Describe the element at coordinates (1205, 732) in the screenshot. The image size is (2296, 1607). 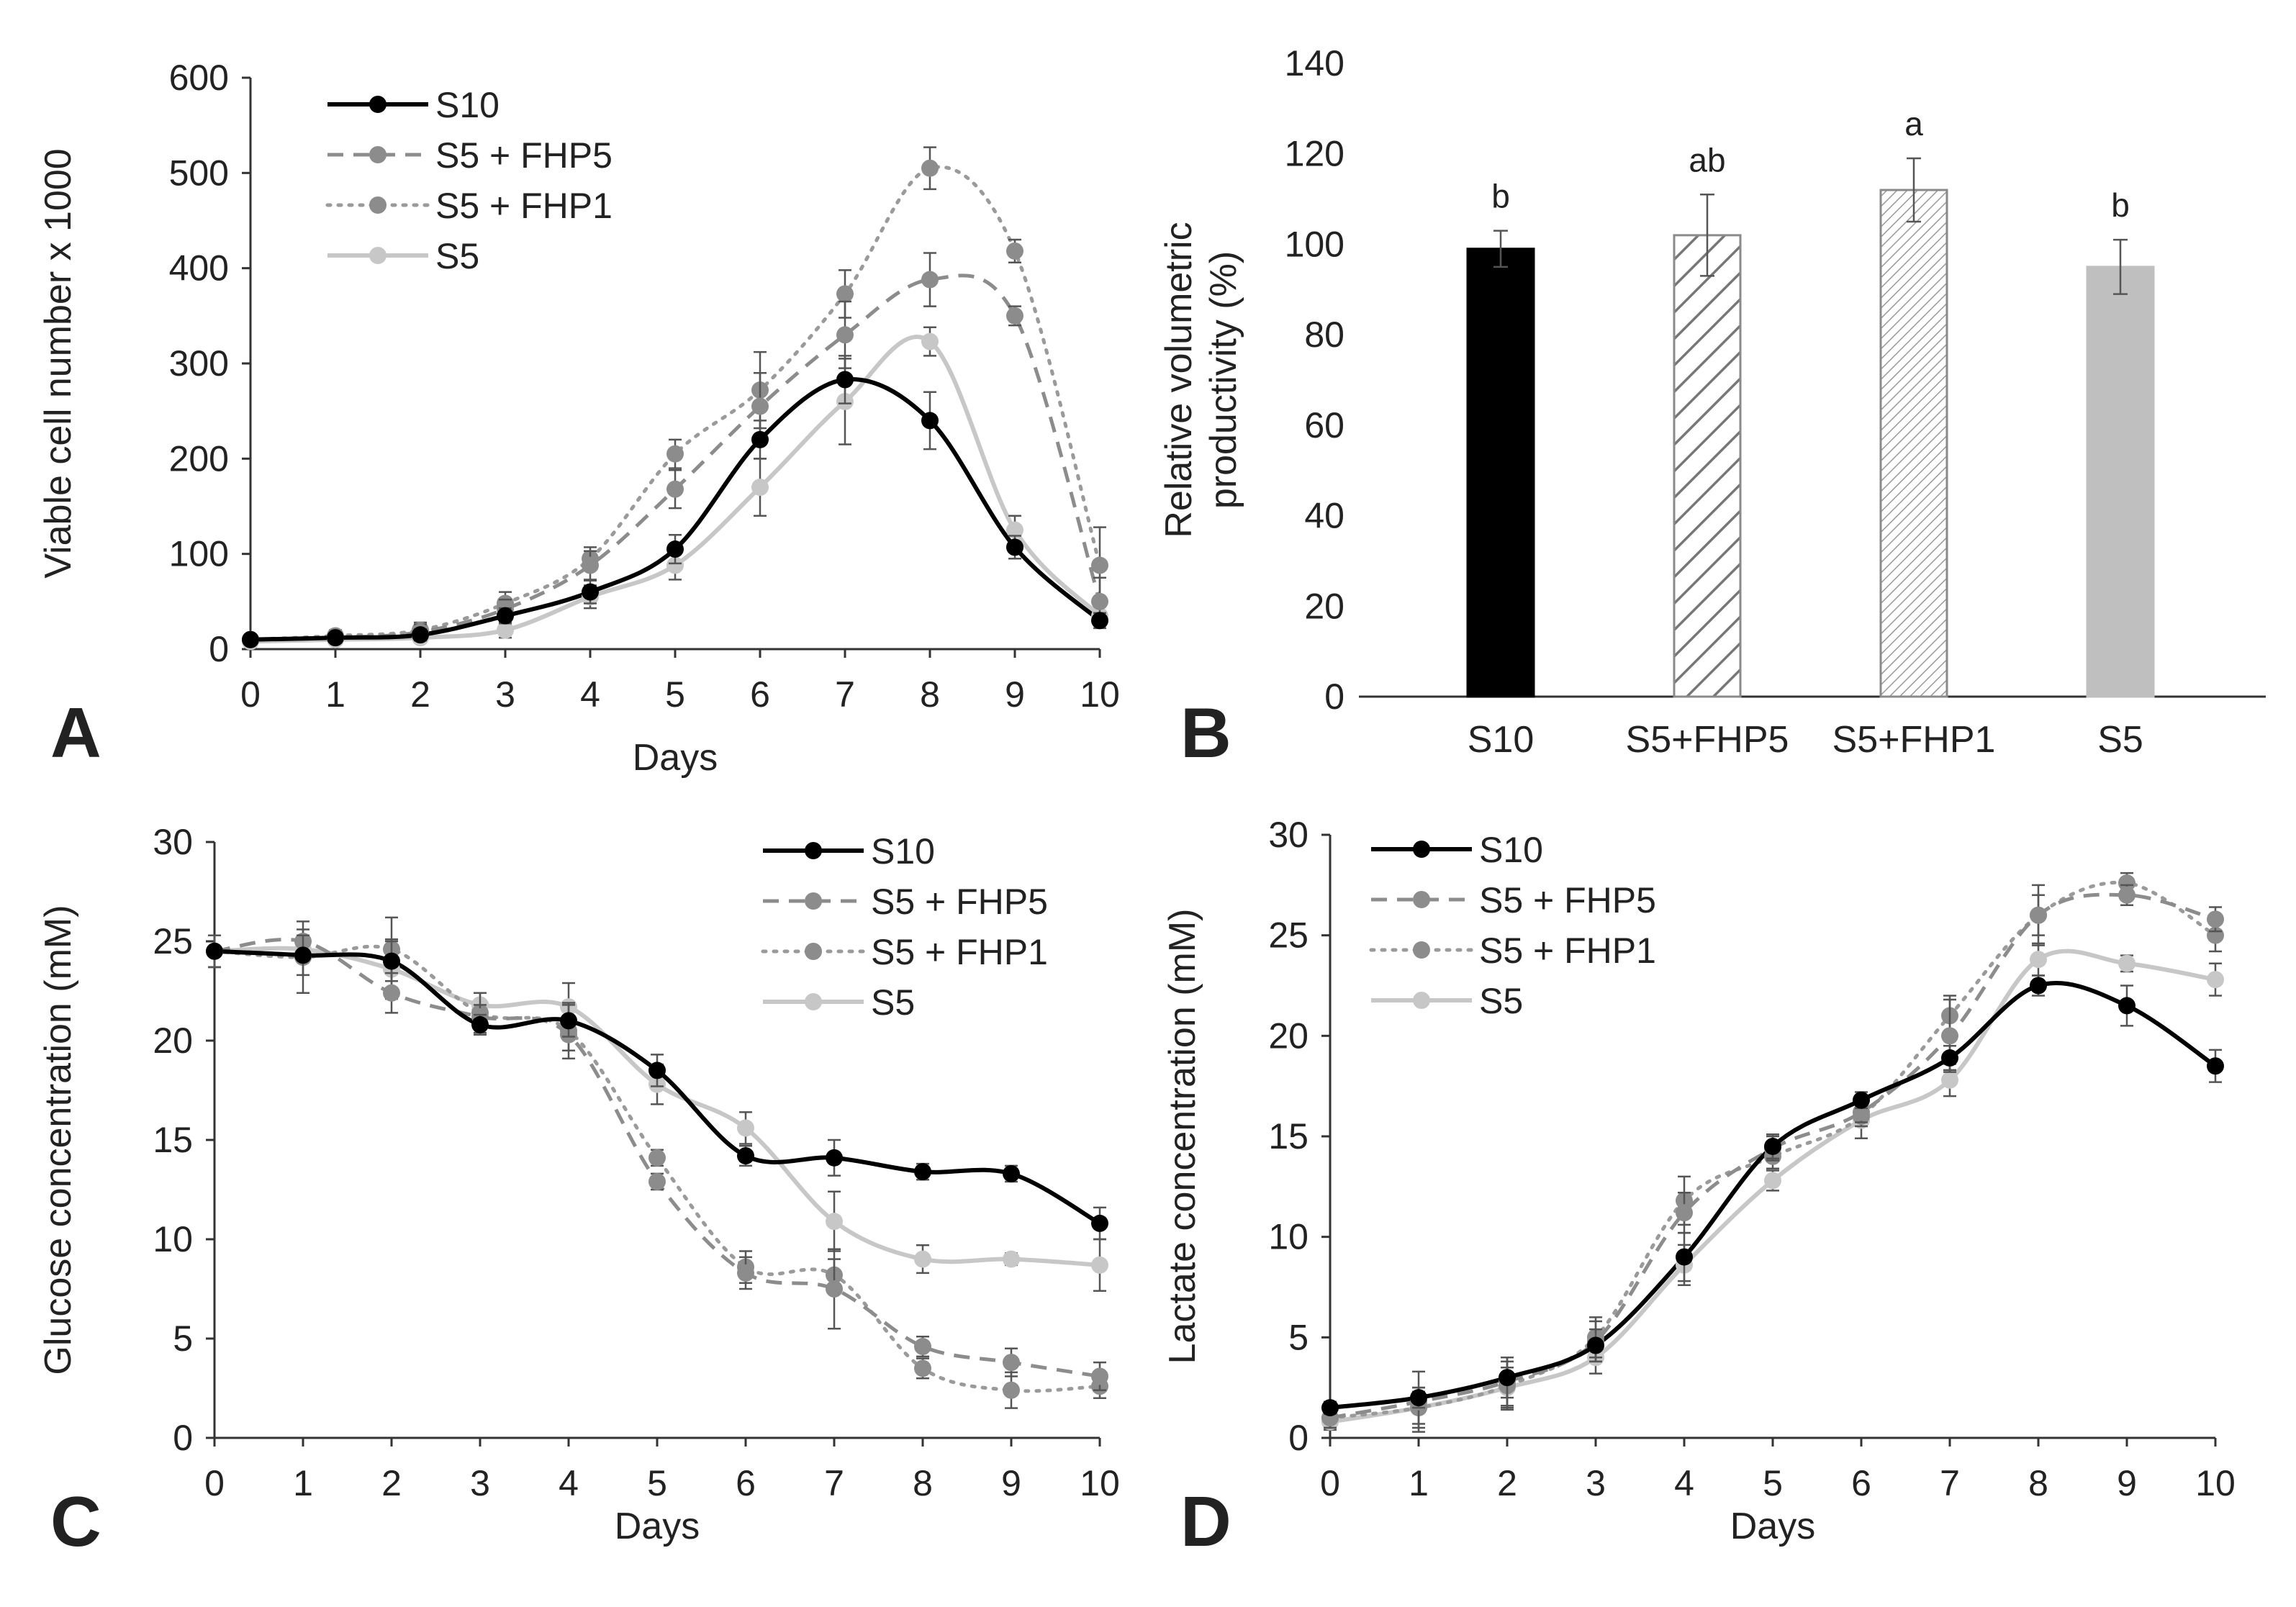
I see `panel-letter: B` at that location.